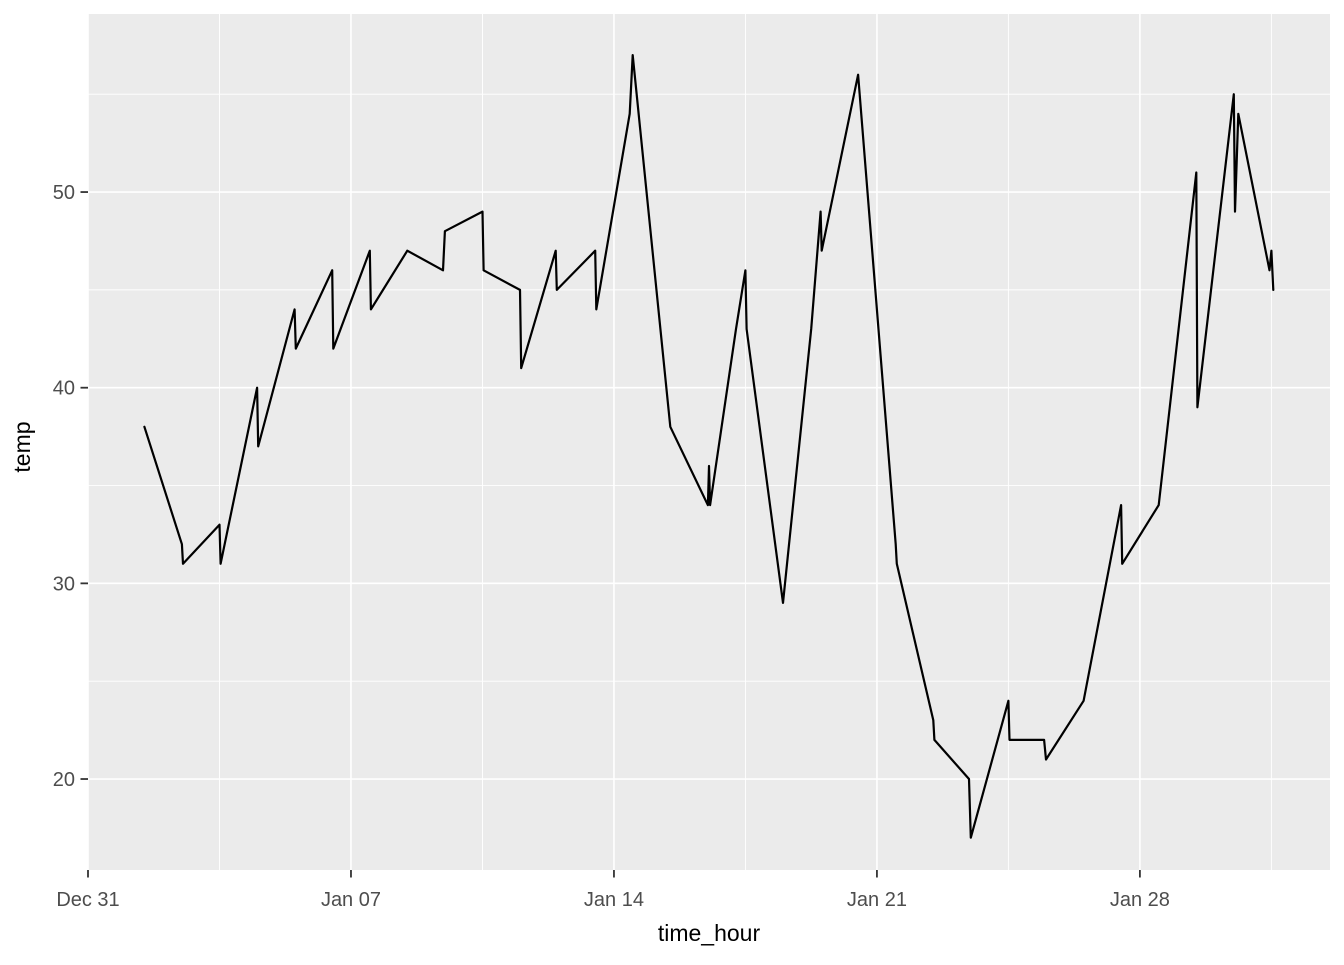 Image resolution: width=1344 pixels, height=965 pixels. I want to click on x-tick-labels: Dec 31 Jan 07 Jan 14 Jan 21 Jan 28, so click(613, 900).